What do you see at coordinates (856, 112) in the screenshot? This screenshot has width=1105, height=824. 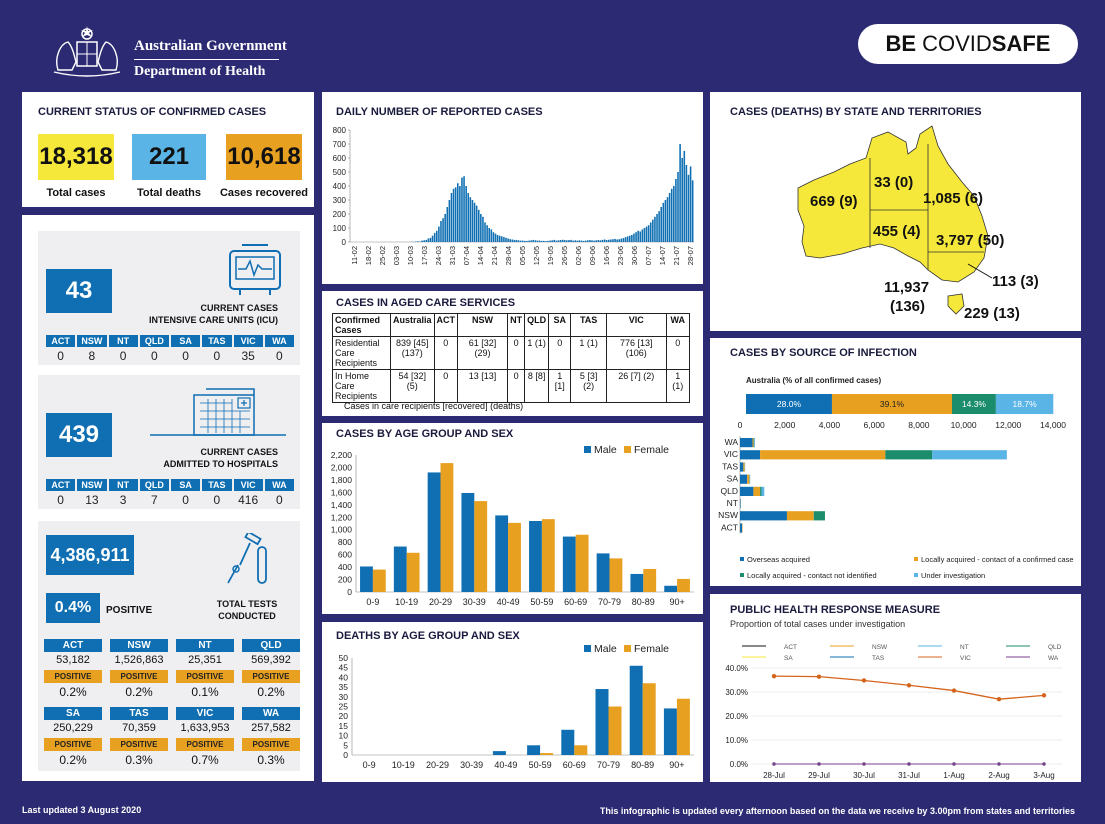 I see `map-title: CASES (DEATHS) BY STATE AND TERRITORIES` at bounding box center [856, 112].